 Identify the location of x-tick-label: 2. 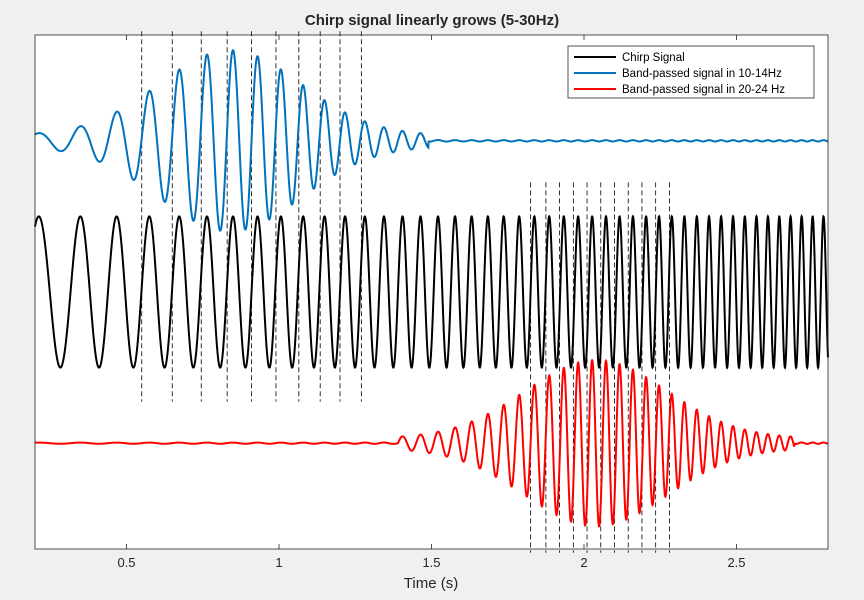
(583, 562).